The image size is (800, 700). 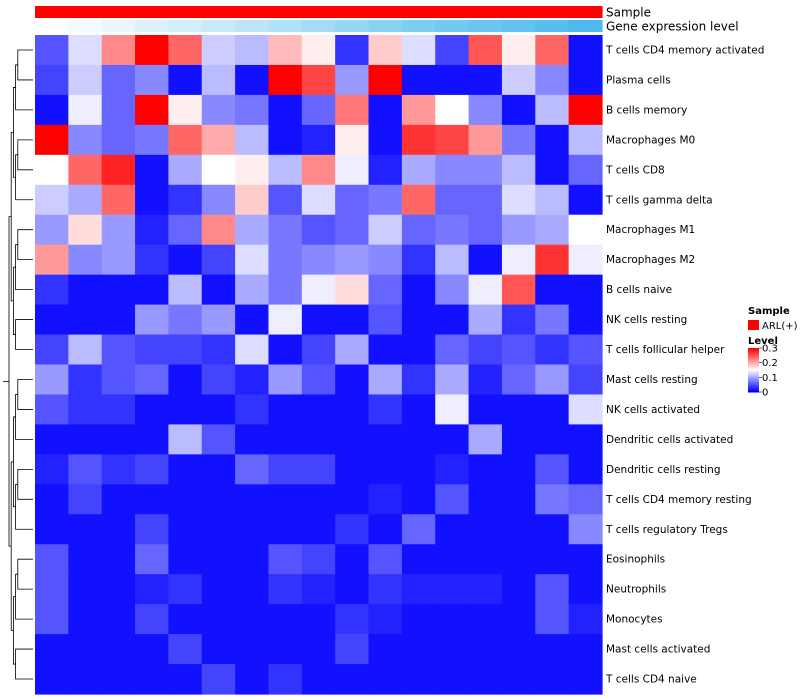 What do you see at coordinates (684, 50) in the screenshot?
I see `row-label: T cells CD4 memory activated` at bounding box center [684, 50].